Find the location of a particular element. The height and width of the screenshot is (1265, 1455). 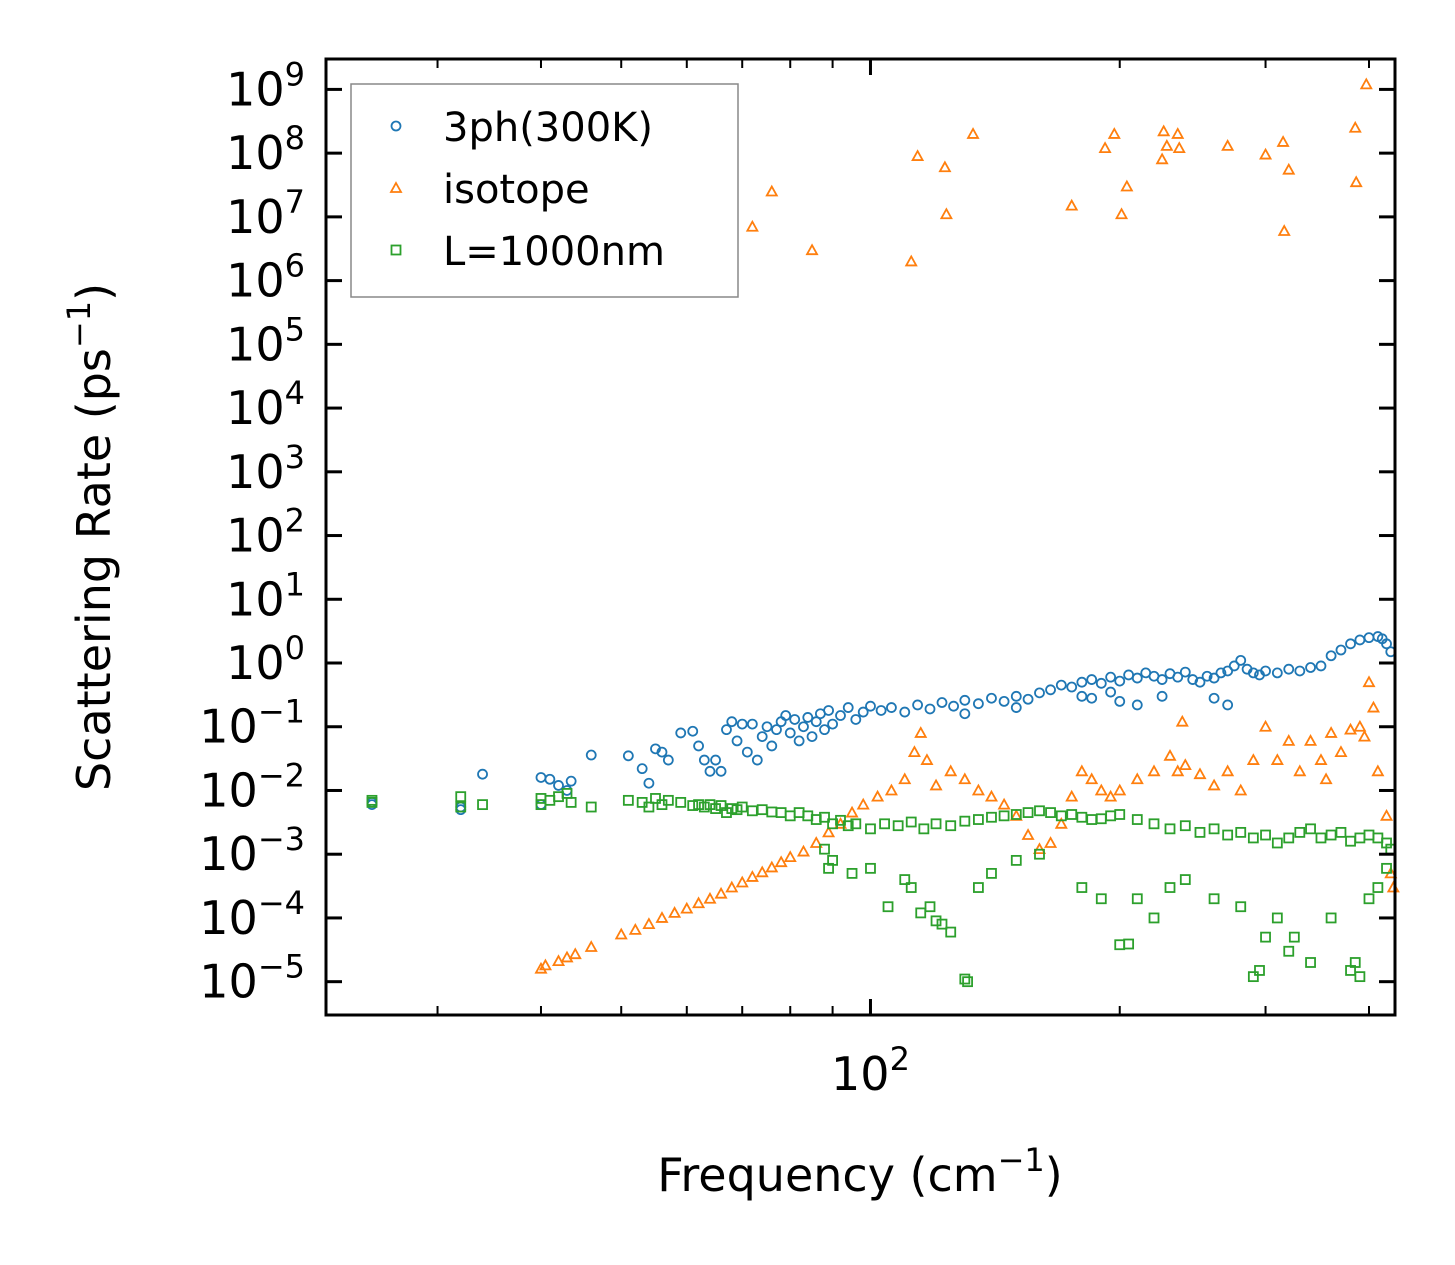

y-tick-label-exp: 5 is located at coordinates (295, 329).